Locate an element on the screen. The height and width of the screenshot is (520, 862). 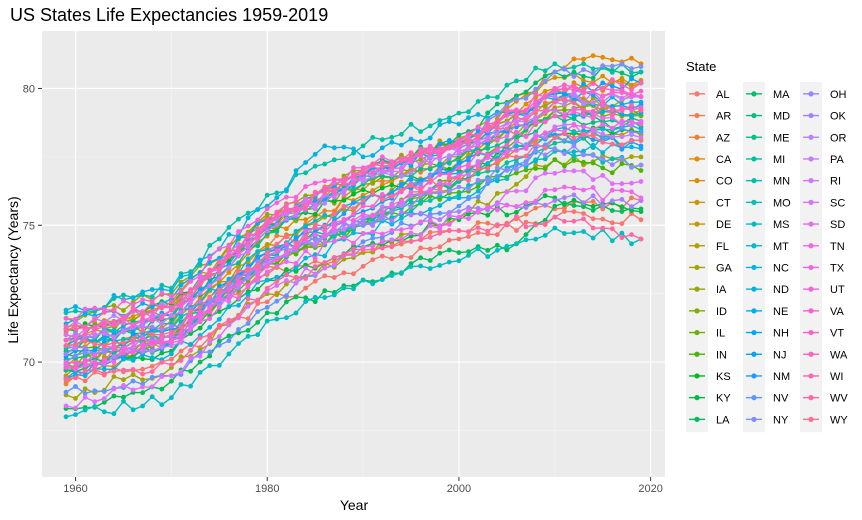
legend-entry-WI: WI is located at coordinates (823, 377).